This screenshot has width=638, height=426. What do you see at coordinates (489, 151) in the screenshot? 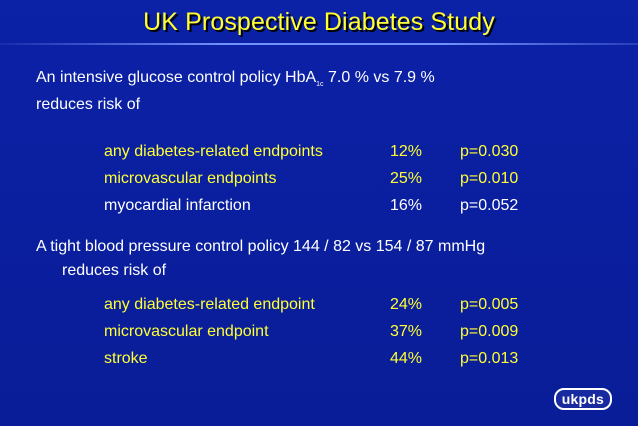
I see `p-value: p=0.030` at bounding box center [489, 151].